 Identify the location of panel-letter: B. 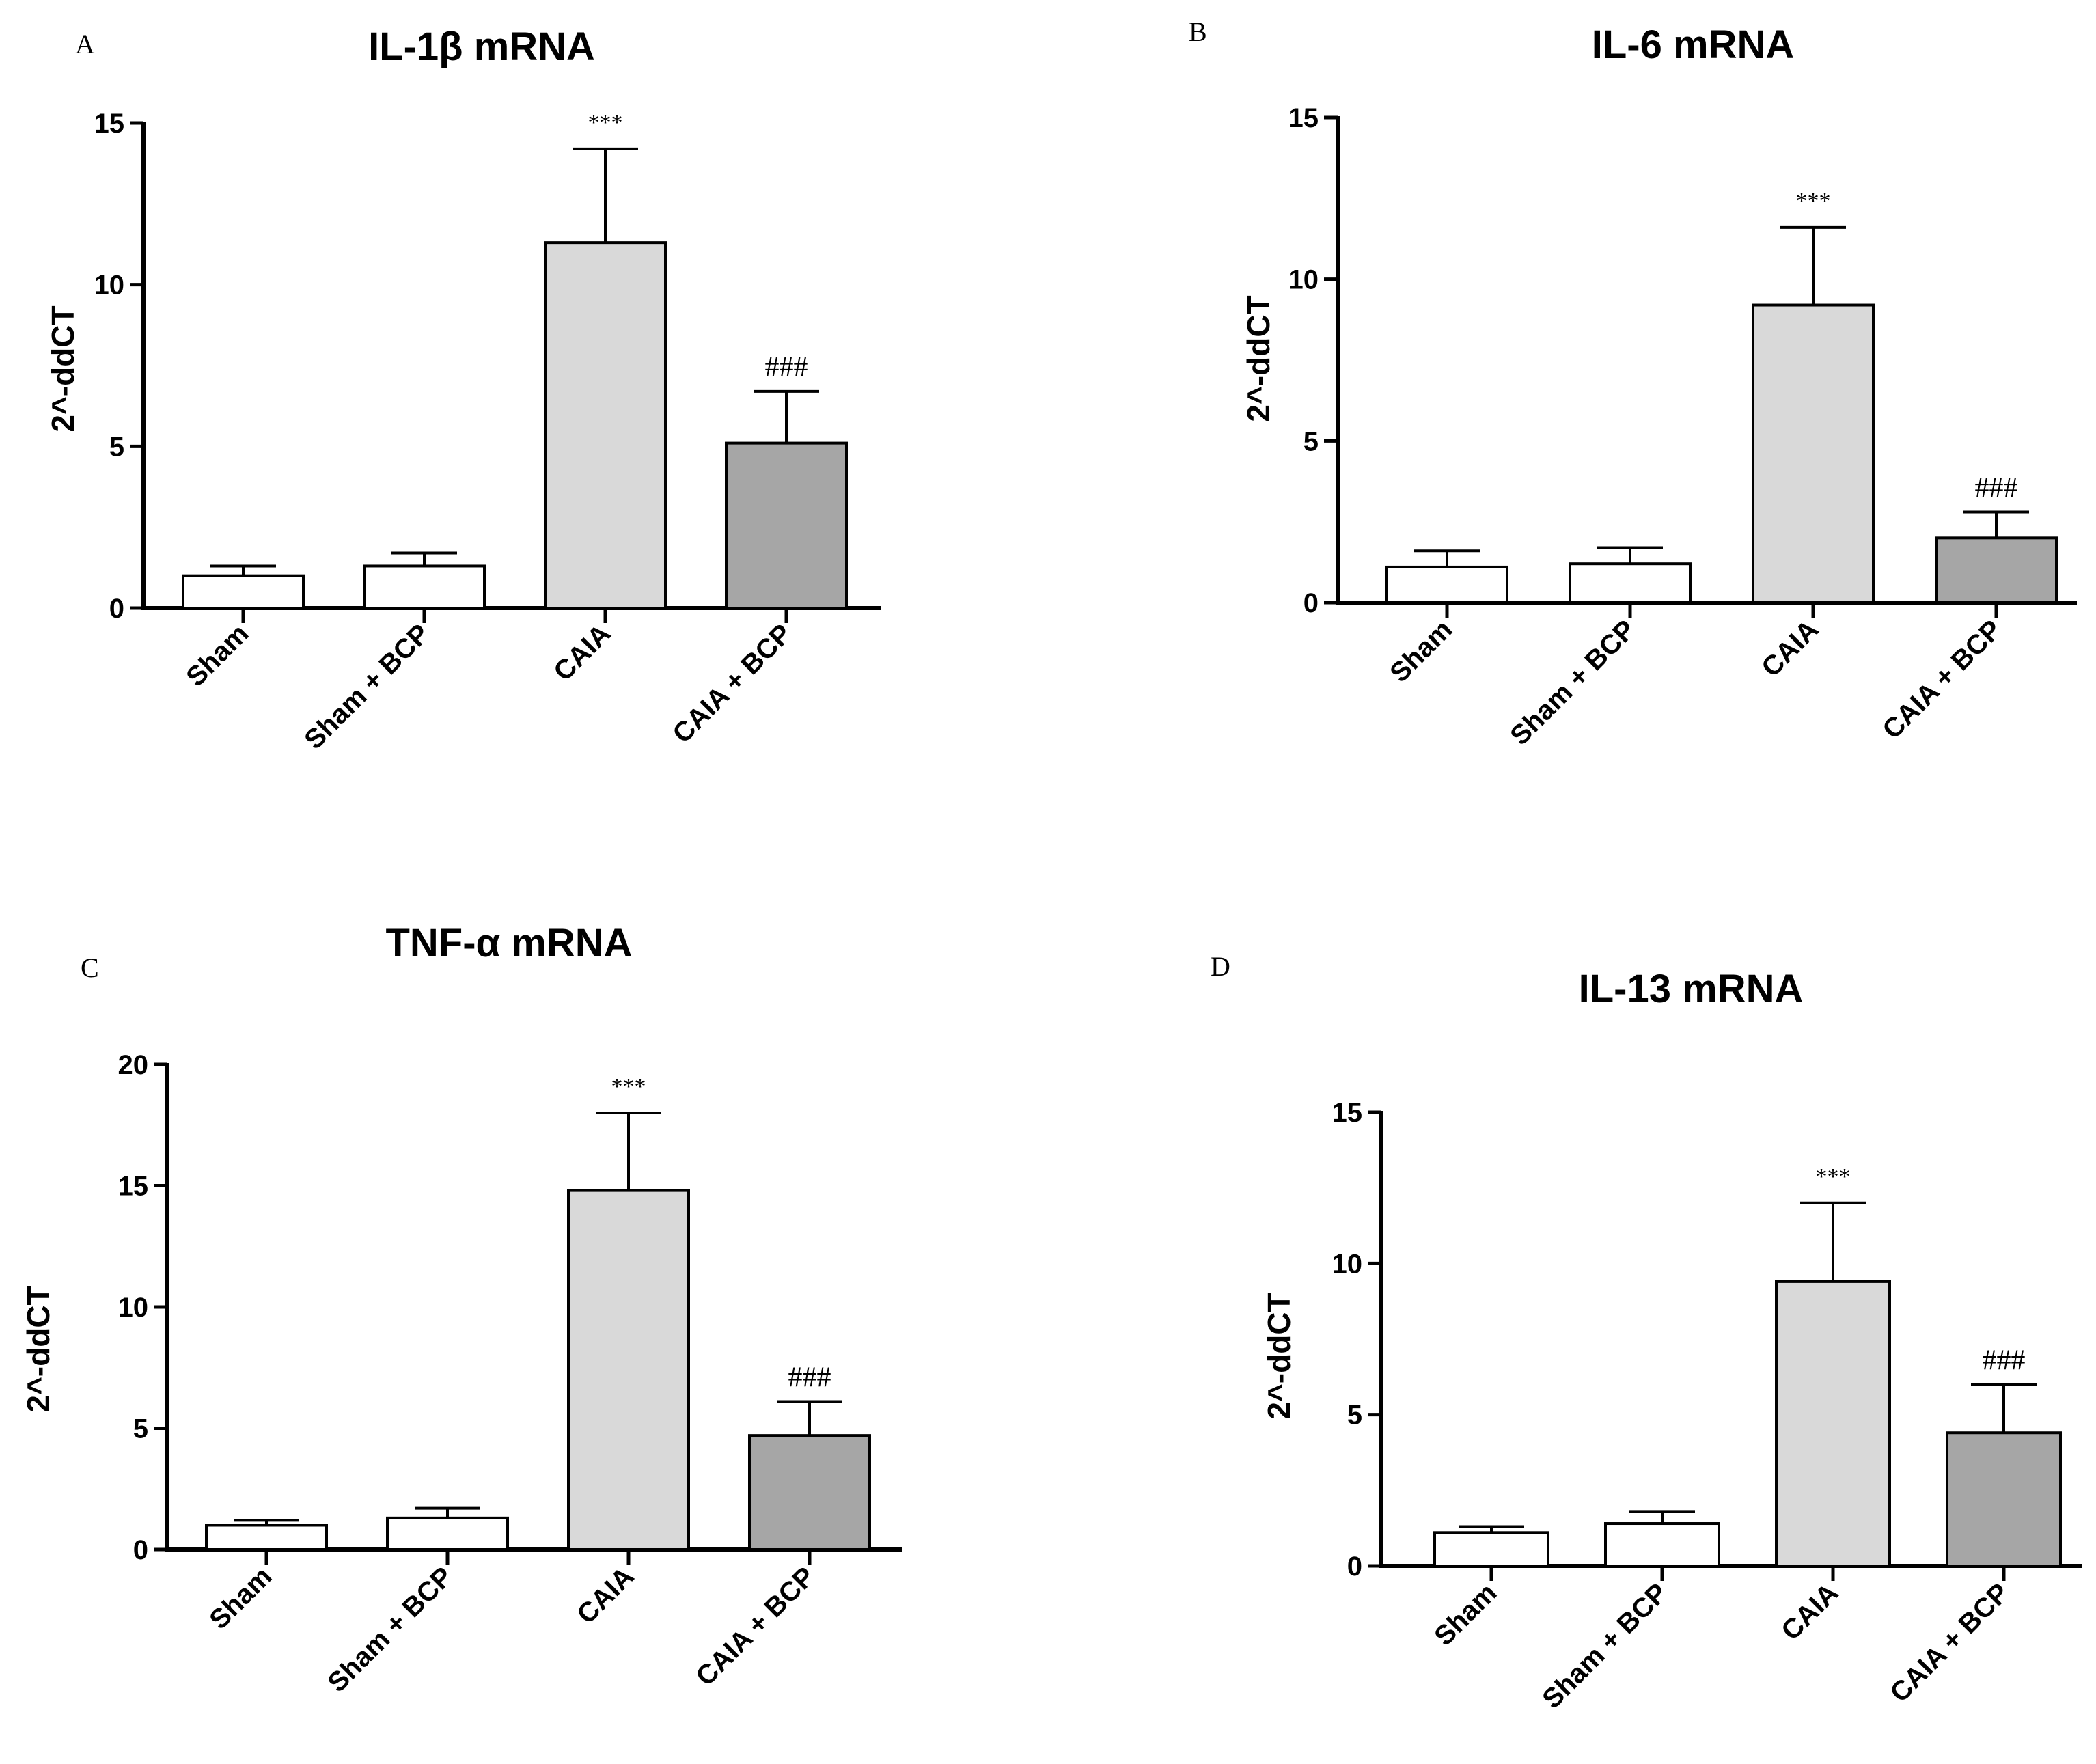
(1198, 32).